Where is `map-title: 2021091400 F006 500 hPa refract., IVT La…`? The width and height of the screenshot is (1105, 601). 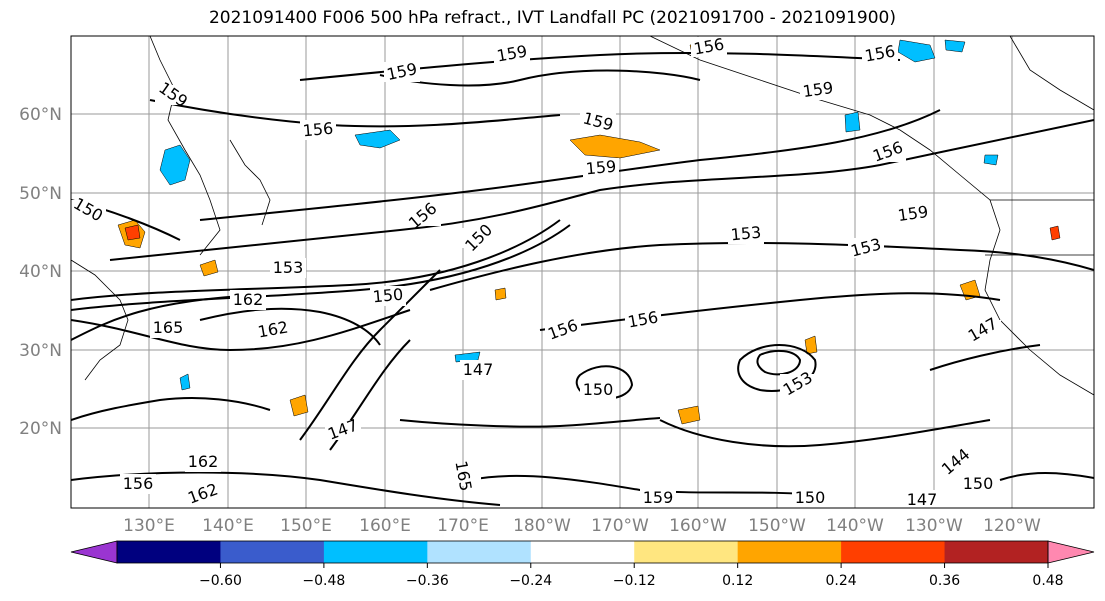
map-title: 2021091400 F006 500 hPa refract., IVT La… is located at coordinates (552, 18).